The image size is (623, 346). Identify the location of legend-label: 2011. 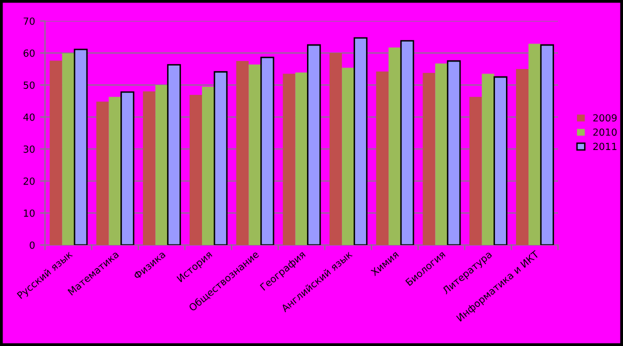
(604, 146).